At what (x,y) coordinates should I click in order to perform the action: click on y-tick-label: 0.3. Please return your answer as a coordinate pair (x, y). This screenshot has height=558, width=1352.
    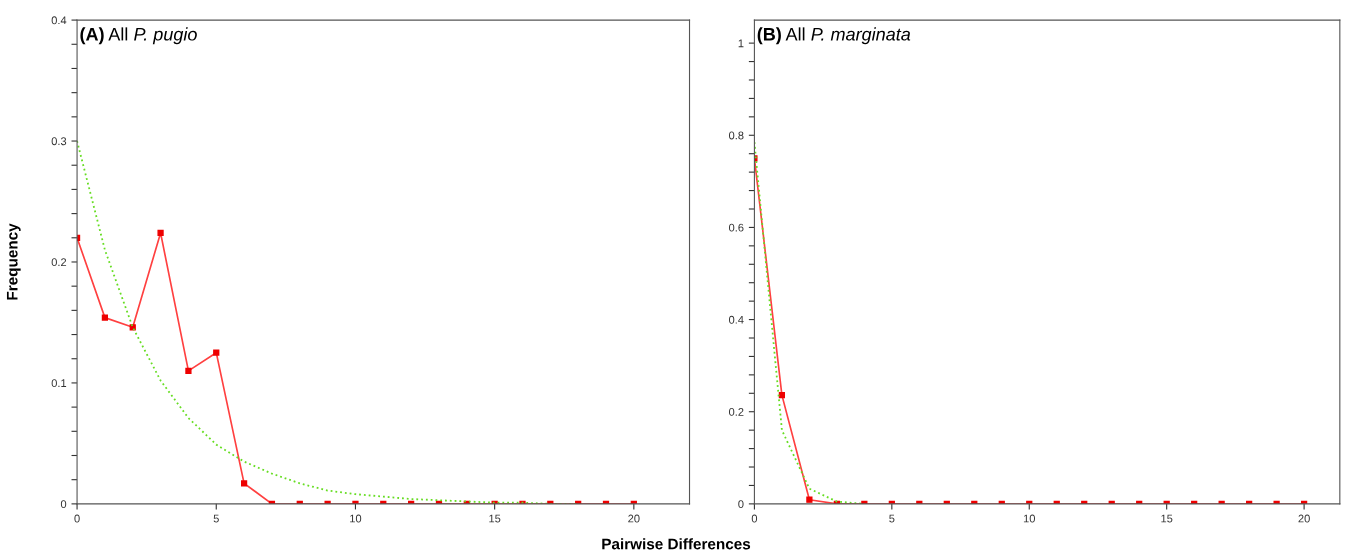
    Looking at the image, I should click on (59, 141).